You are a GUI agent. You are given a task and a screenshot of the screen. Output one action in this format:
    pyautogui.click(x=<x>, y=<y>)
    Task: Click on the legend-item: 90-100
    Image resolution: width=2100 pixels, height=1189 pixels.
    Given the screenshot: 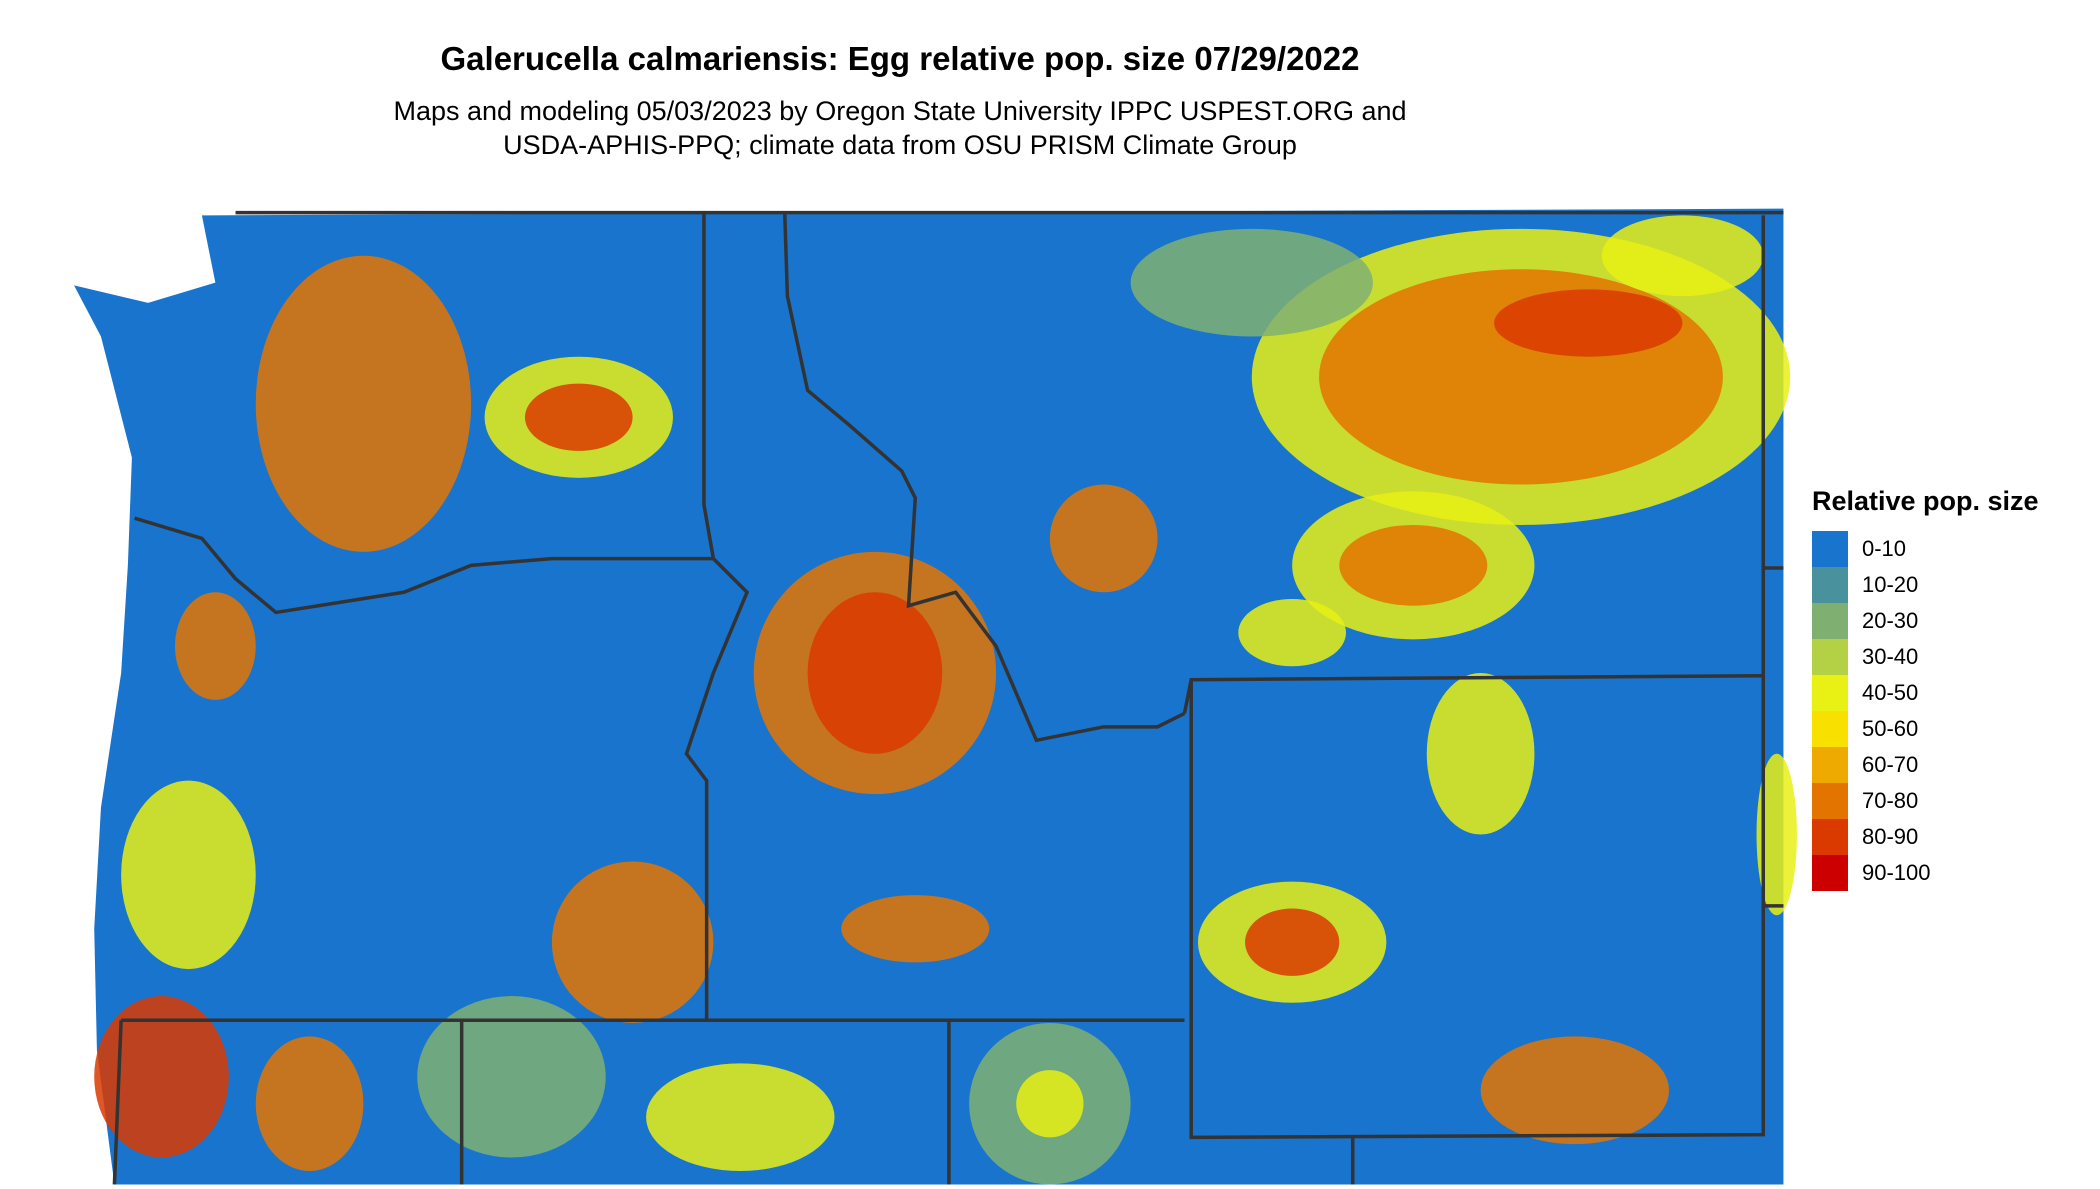 What is the action you would take?
    pyautogui.click(x=1925, y=873)
    